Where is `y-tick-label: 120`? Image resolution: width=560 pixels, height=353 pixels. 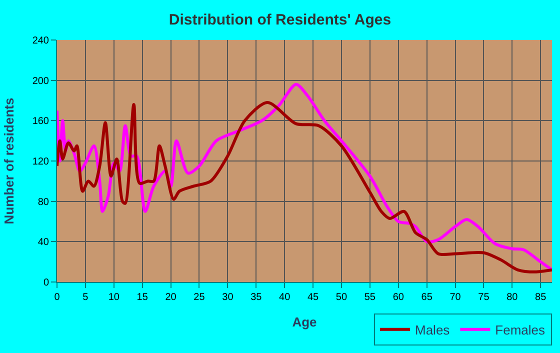
y-tick-label: 120 is located at coordinates (41, 162).